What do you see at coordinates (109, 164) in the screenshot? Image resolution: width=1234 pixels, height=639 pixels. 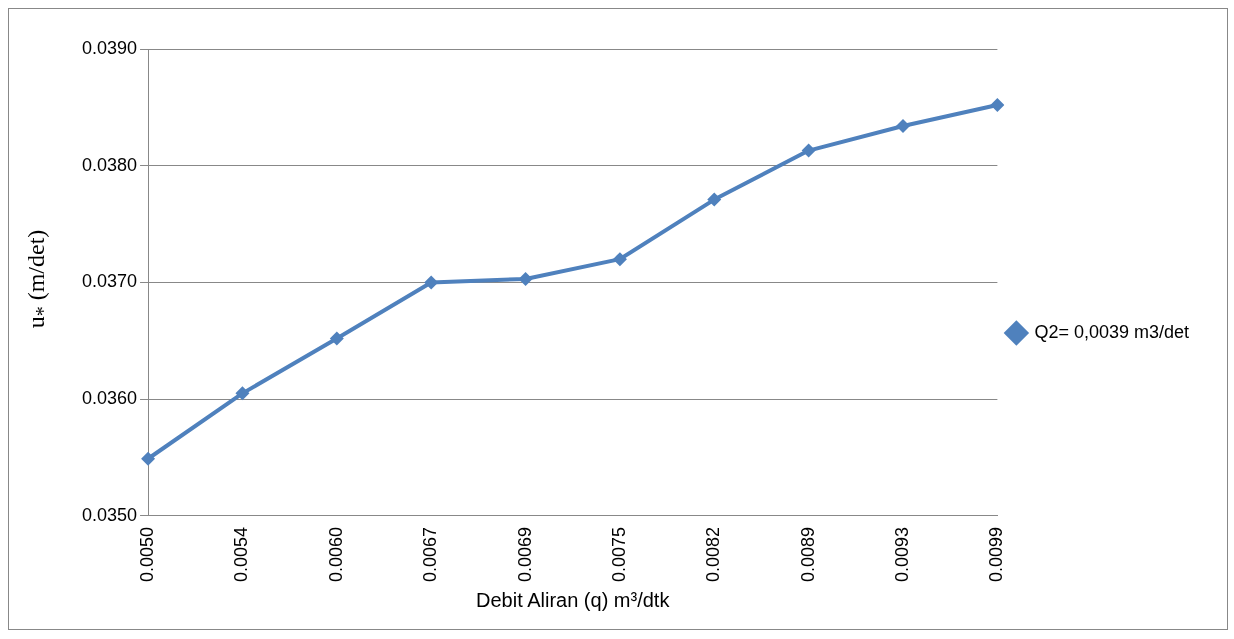 I see `y-tick-label: 0.0380` at bounding box center [109, 164].